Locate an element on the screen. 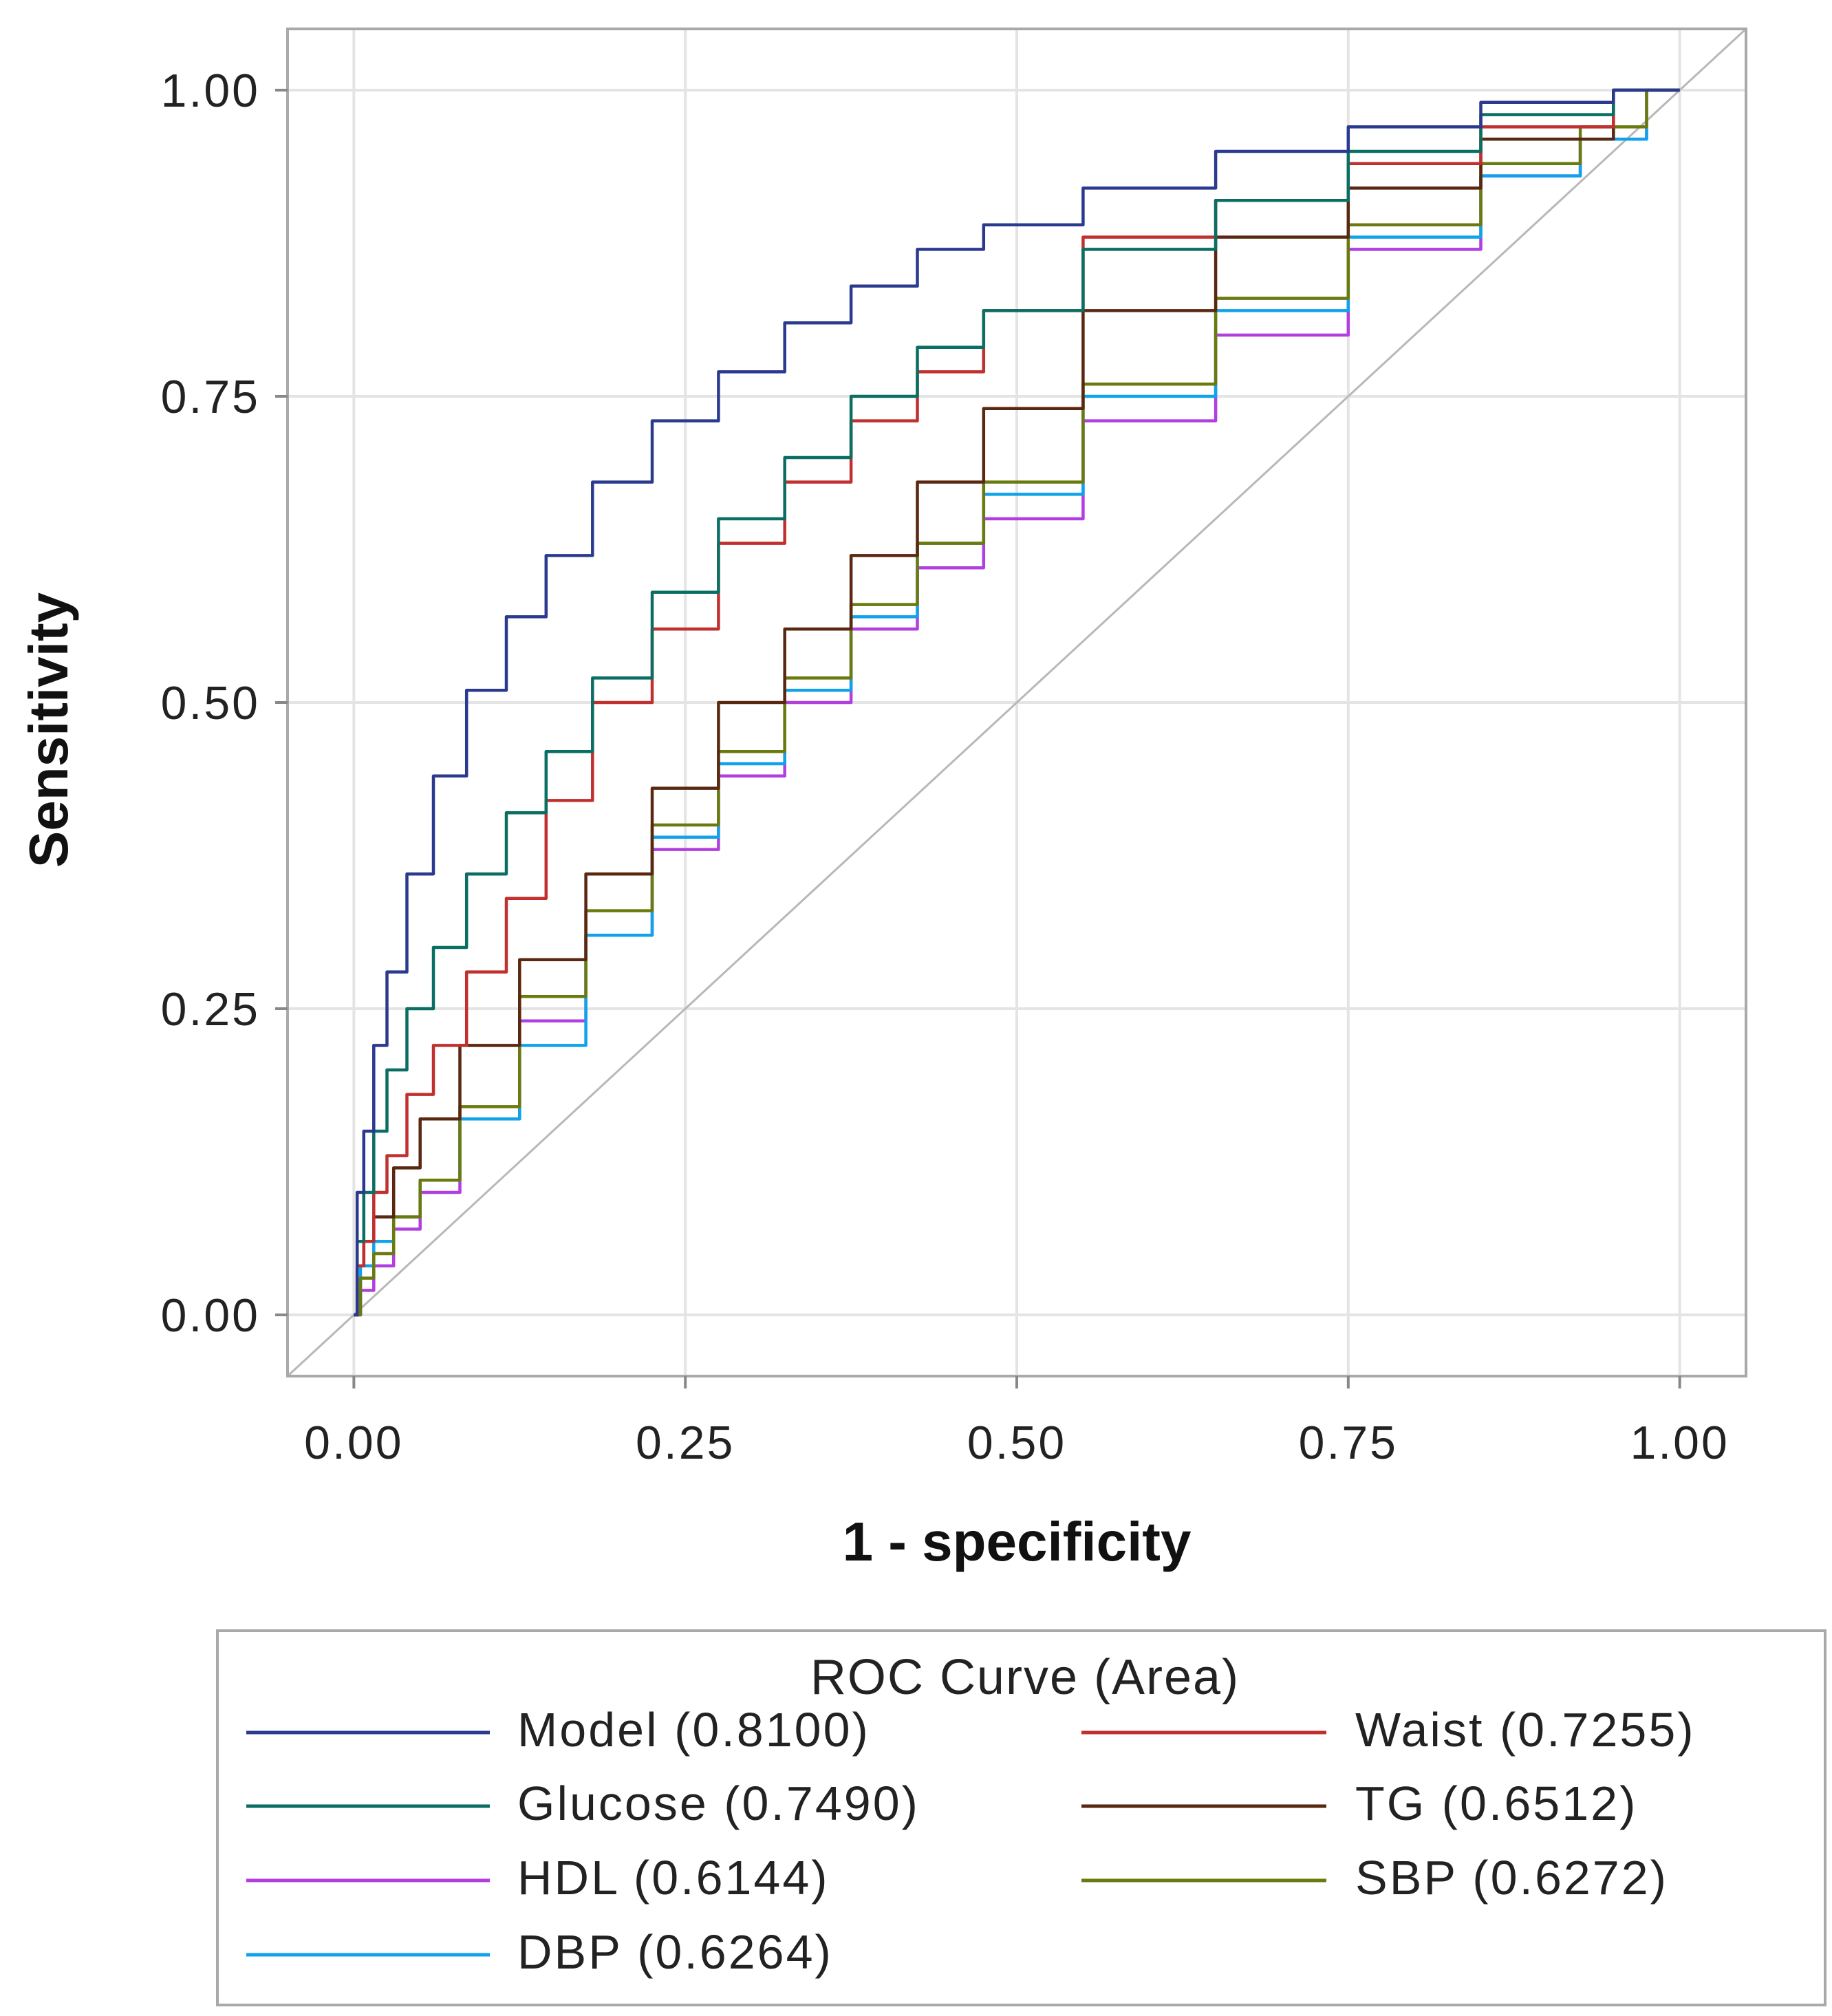  x-axis-title: 1 - specificity is located at coordinates (1017, 1541).